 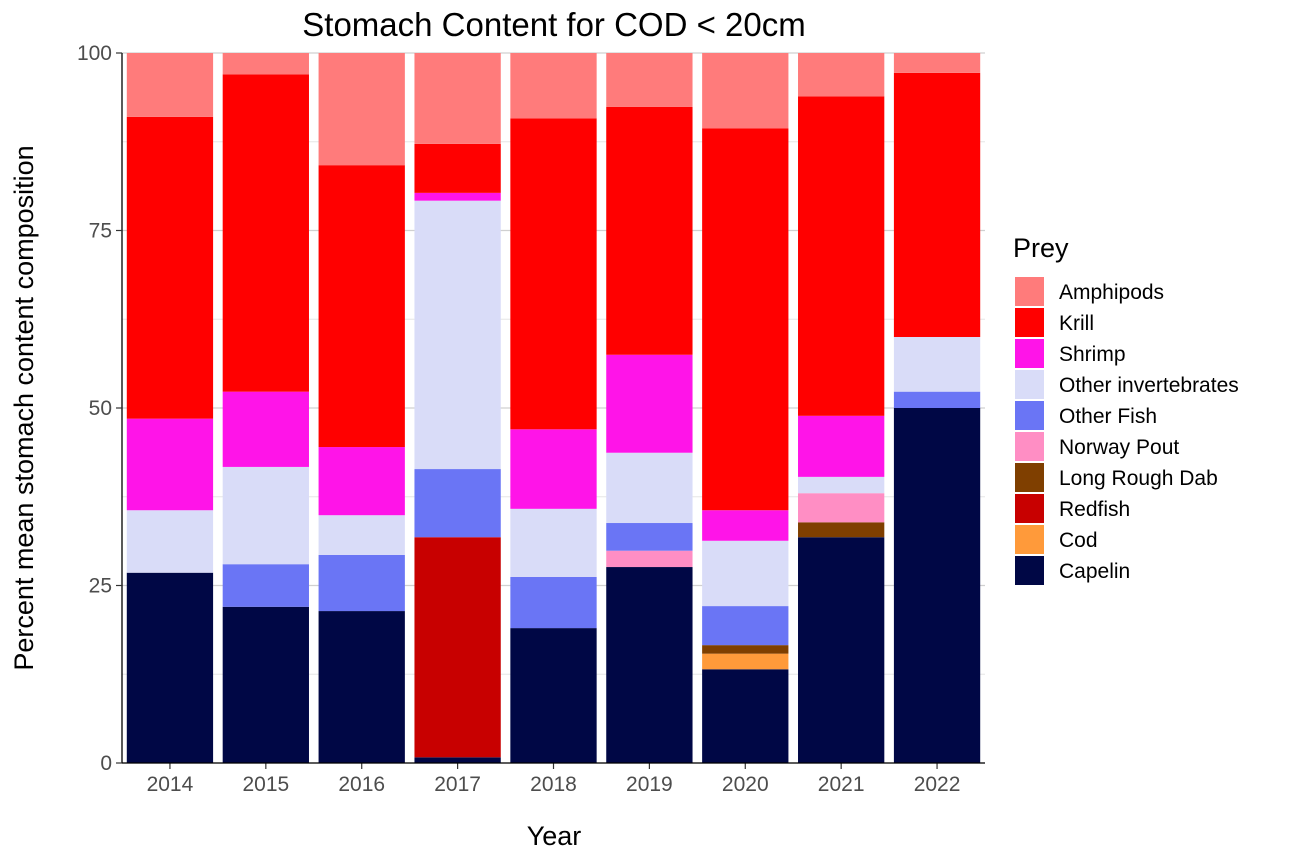 I want to click on bar-segment-amphipods-2022, so click(x=937, y=63).